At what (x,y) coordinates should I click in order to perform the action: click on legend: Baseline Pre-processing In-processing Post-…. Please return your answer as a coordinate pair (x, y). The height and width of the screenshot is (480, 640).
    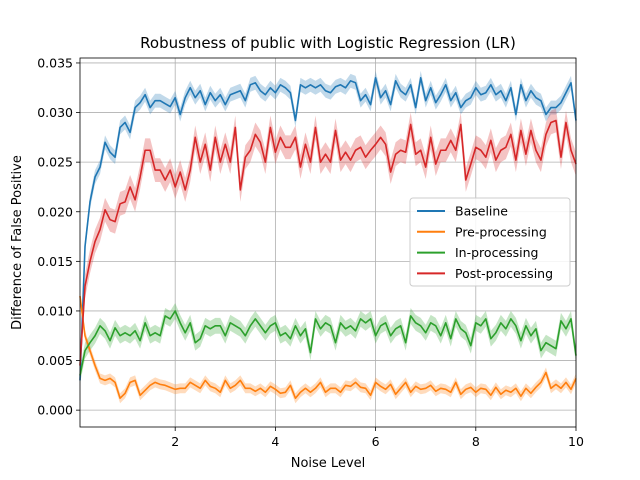
    Looking at the image, I should click on (490, 242).